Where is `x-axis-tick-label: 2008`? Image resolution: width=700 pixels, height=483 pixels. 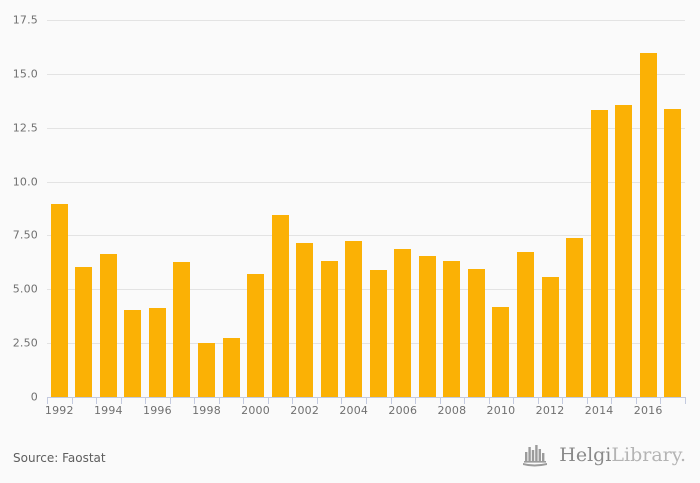 x-axis-tick-label: 2008 is located at coordinates (452, 410).